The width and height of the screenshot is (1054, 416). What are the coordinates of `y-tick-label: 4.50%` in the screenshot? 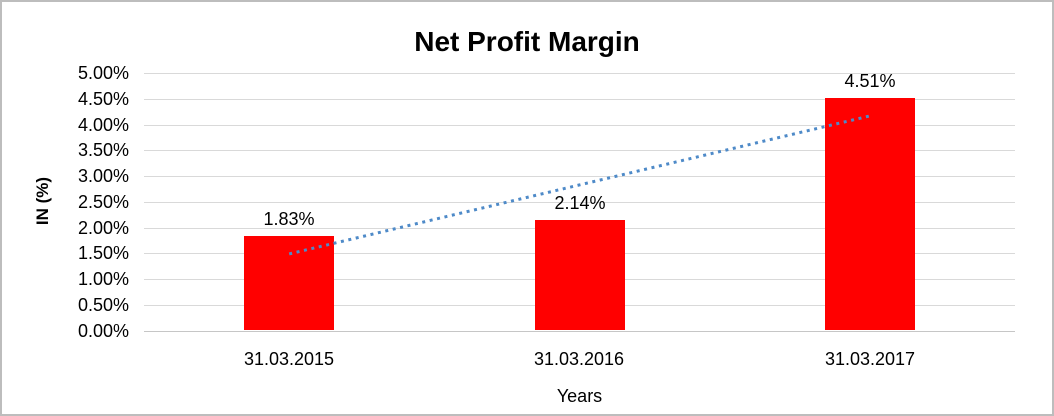 It's located at (103, 99).